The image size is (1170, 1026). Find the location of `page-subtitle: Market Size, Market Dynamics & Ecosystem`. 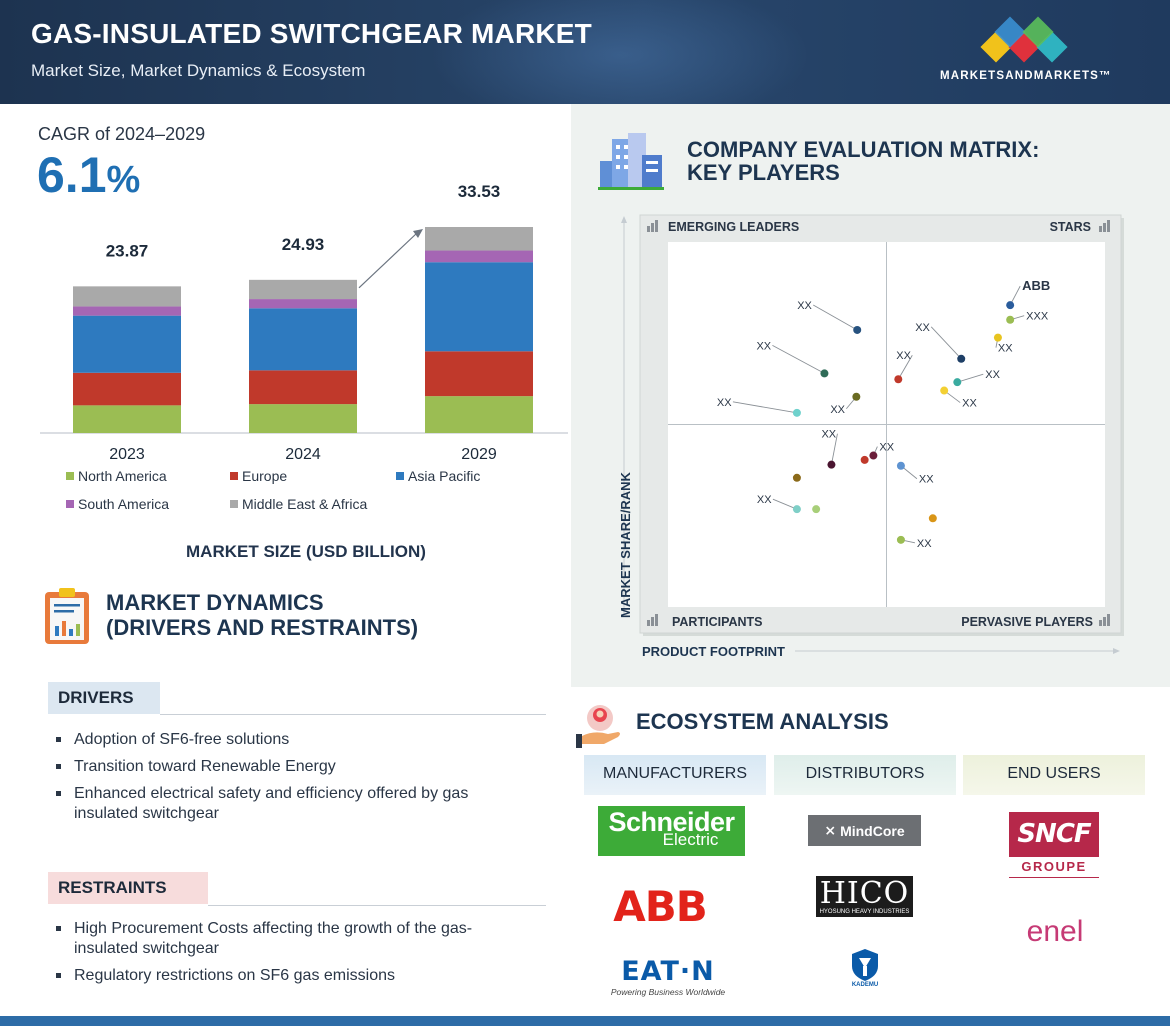

page-subtitle: Market Size, Market Dynamics & Ecosystem is located at coordinates (198, 70).